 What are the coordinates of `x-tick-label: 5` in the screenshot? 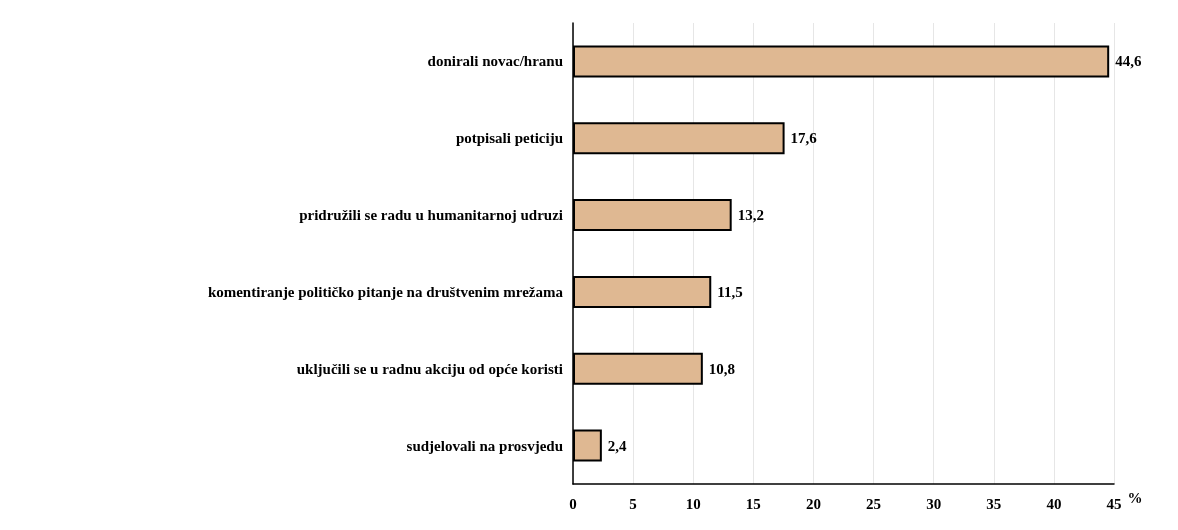 It's located at (633, 503).